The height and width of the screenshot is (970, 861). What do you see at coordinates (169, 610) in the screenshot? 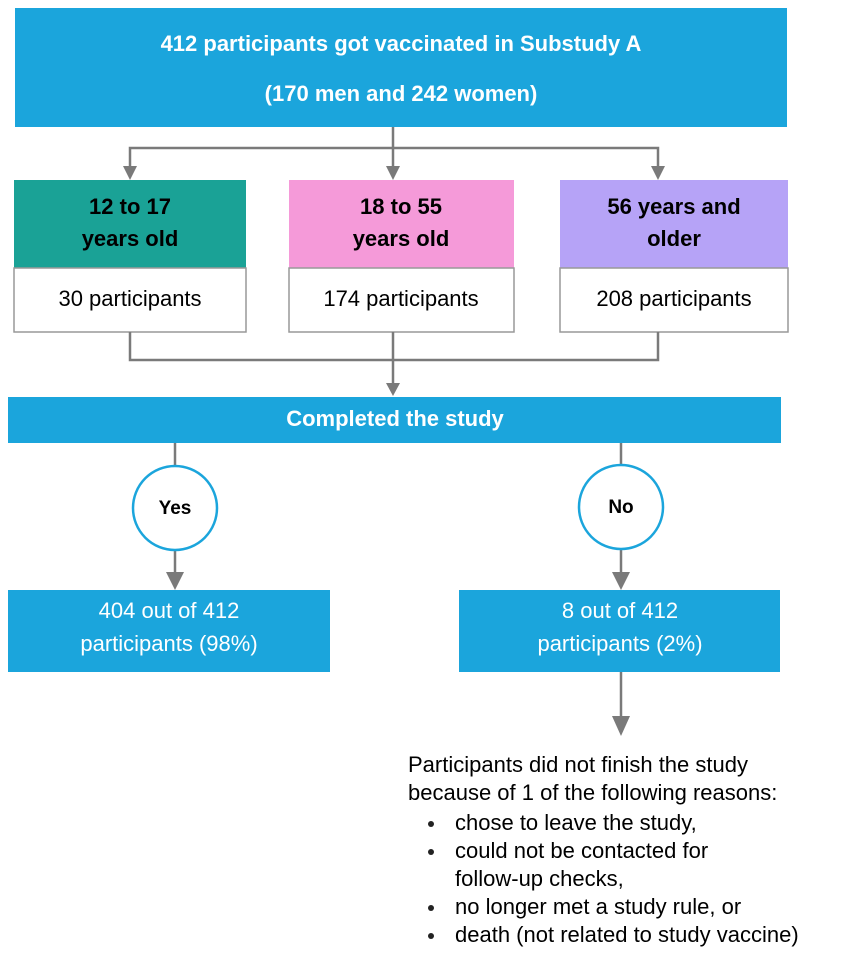
I see `yes-result: 404 out of 412` at bounding box center [169, 610].